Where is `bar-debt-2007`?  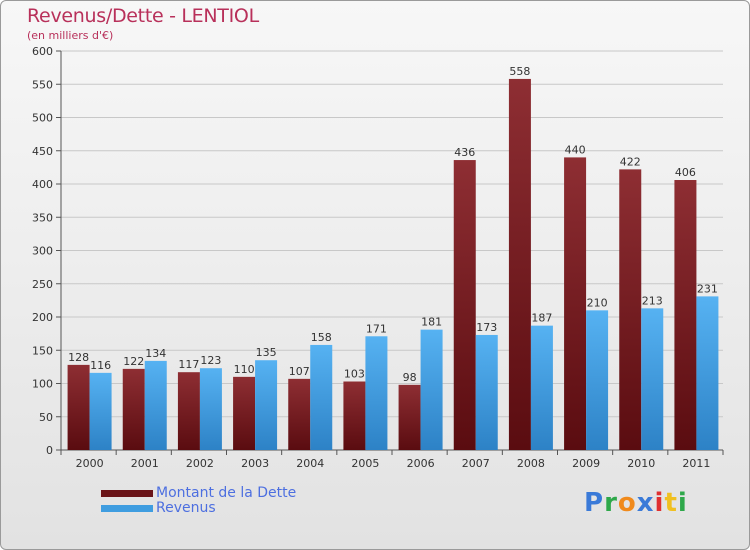 bar-debt-2007 is located at coordinates (464, 305).